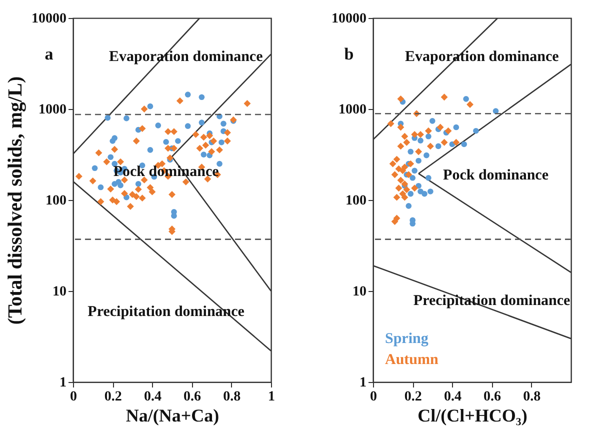 The height and width of the screenshot is (432, 591). What do you see at coordinates (412, 360) in the screenshot?
I see `text: Autumn` at bounding box center [412, 360].